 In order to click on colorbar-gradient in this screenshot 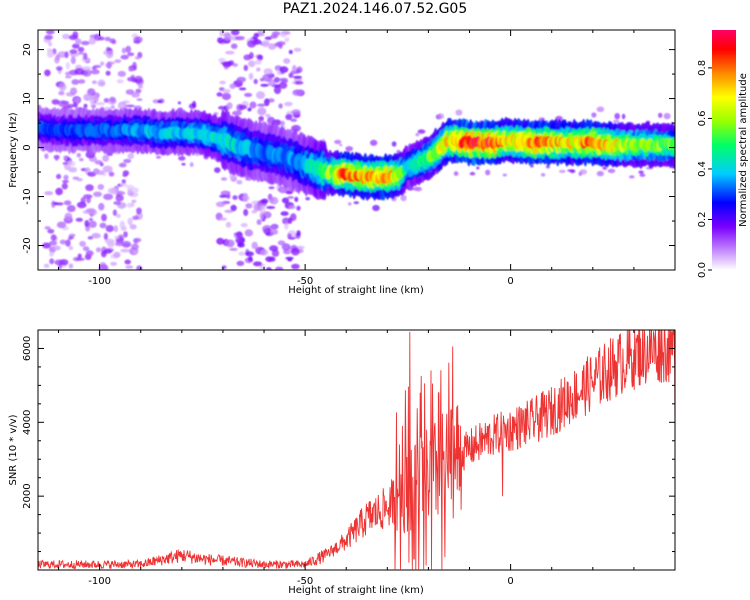, I will do `click(724, 150)`.